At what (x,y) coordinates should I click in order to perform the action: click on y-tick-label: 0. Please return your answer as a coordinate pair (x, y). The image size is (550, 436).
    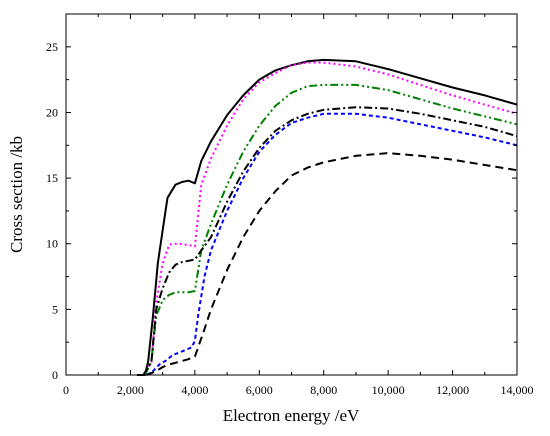
    Looking at the image, I should click on (55, 375).